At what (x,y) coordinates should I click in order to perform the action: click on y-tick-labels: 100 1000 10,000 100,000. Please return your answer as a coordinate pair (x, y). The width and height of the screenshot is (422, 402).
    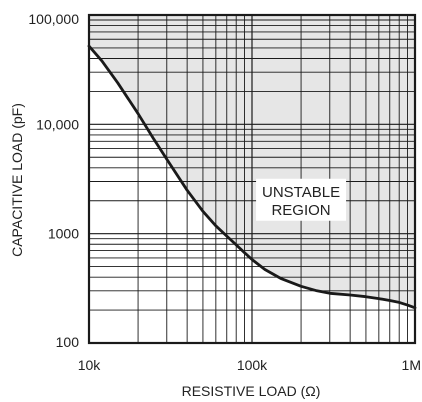
    Looking at the image, I should click on (53, 180).